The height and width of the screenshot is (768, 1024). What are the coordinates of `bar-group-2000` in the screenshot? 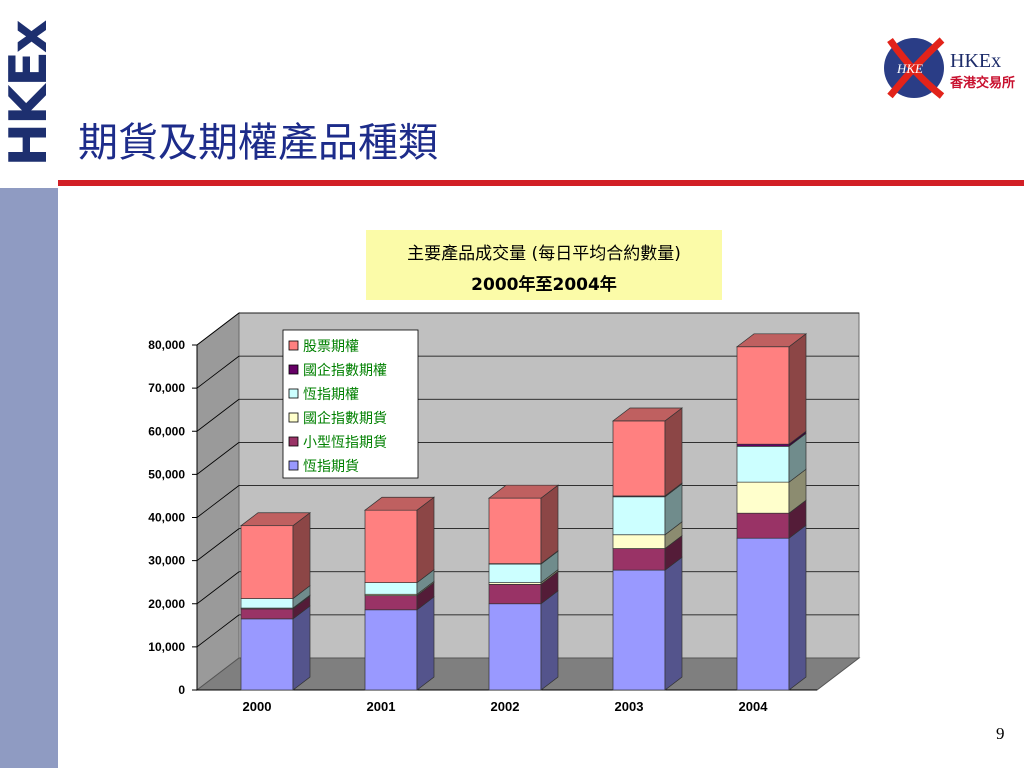 It's located at (275, 601).